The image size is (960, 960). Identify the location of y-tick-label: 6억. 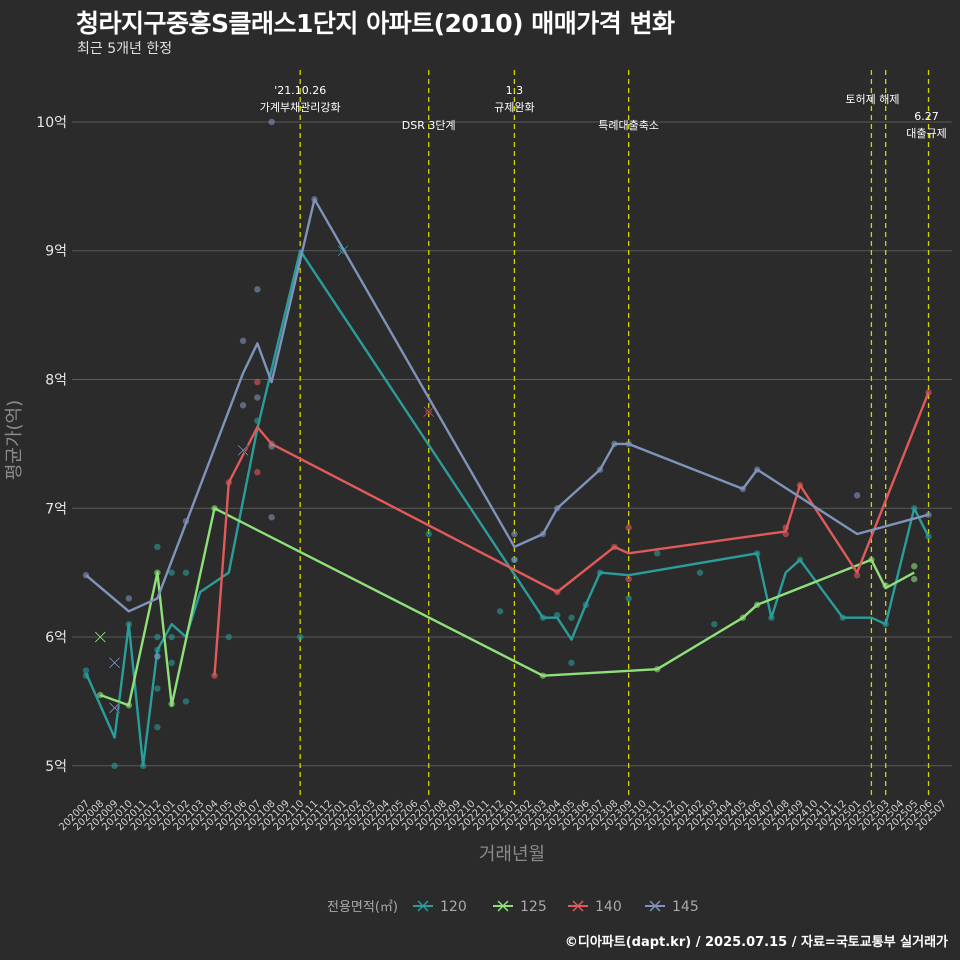
(56, 638).